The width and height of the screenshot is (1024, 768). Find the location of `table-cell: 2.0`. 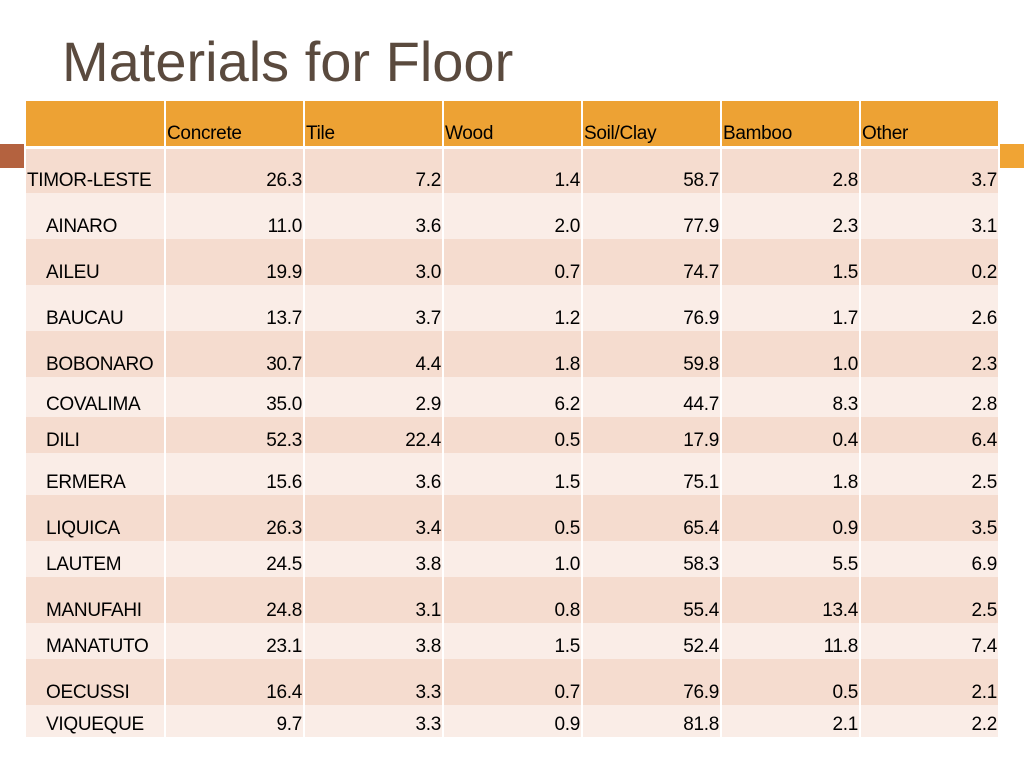

table-cell: 2.0 is located at coordinates (512, 216).